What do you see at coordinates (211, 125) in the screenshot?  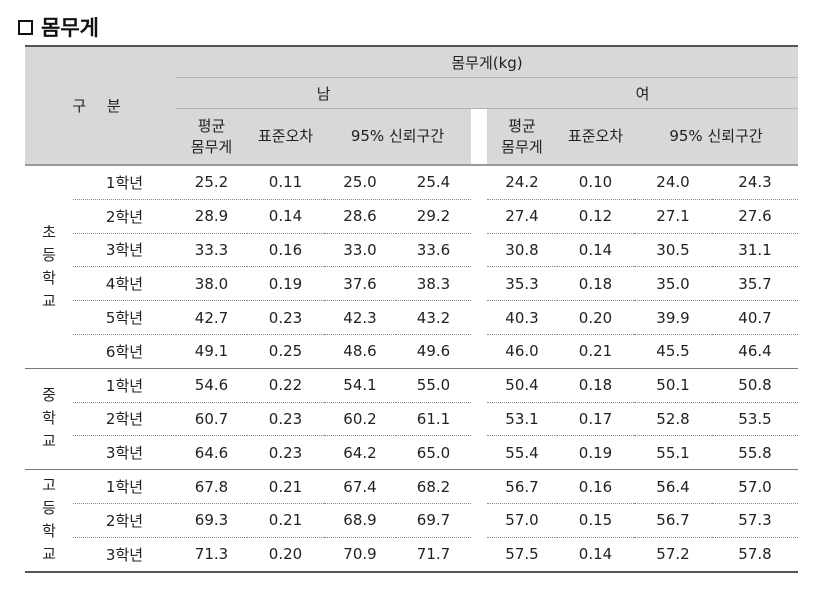 I see `mean-line1: 평균` at bounding box center [211, 125].